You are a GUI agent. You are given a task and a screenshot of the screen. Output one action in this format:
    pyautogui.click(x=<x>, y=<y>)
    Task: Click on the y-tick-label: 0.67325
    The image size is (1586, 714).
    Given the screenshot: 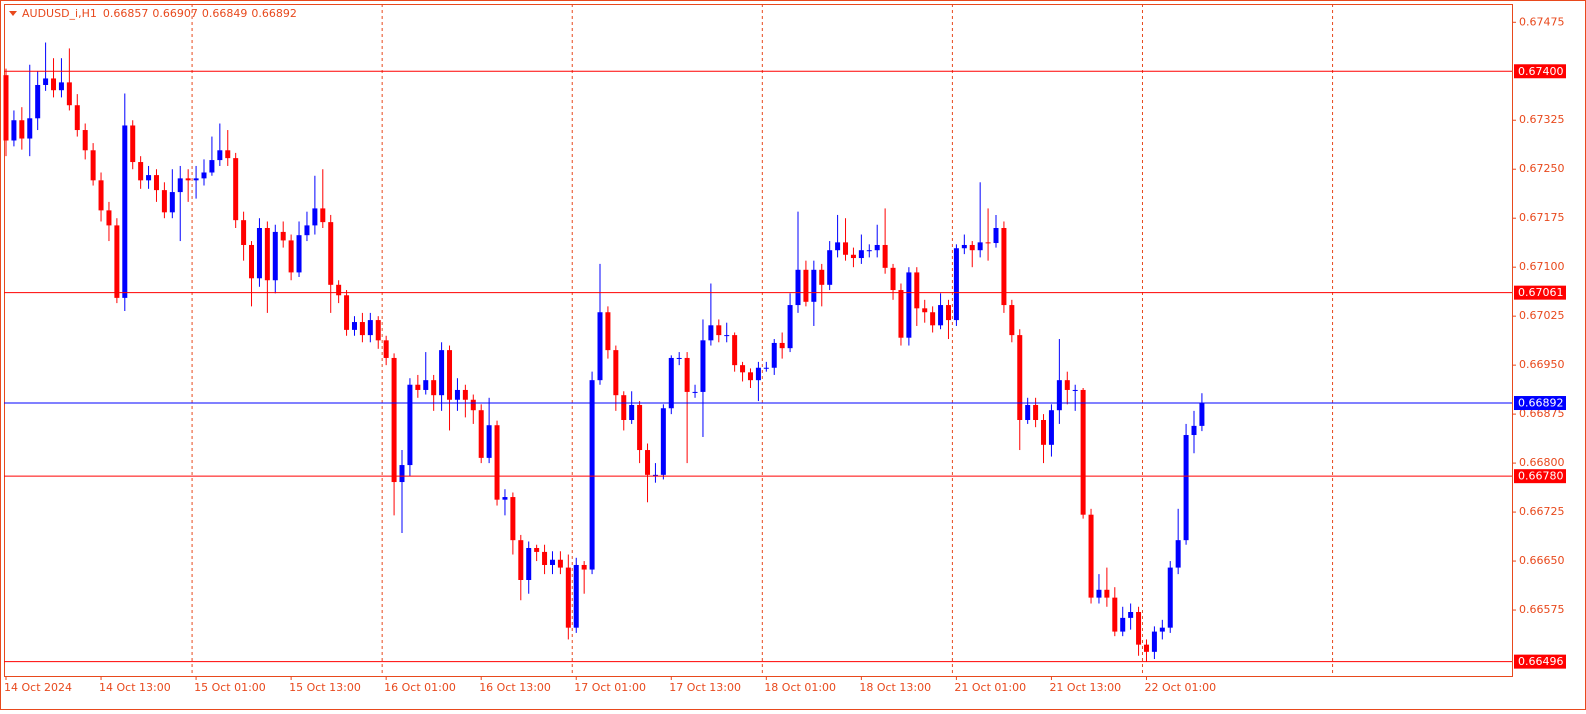 What is the action you would take?
    pyautogui.click(x=1542, y=119)
    